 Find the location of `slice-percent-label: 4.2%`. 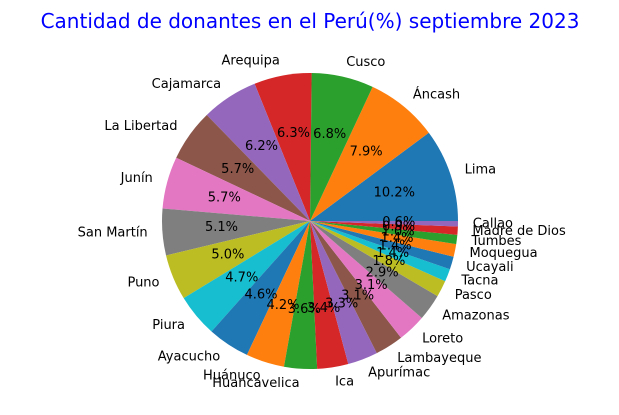

slice-percent-label: 4.2% is located at coordinates (282, 305).